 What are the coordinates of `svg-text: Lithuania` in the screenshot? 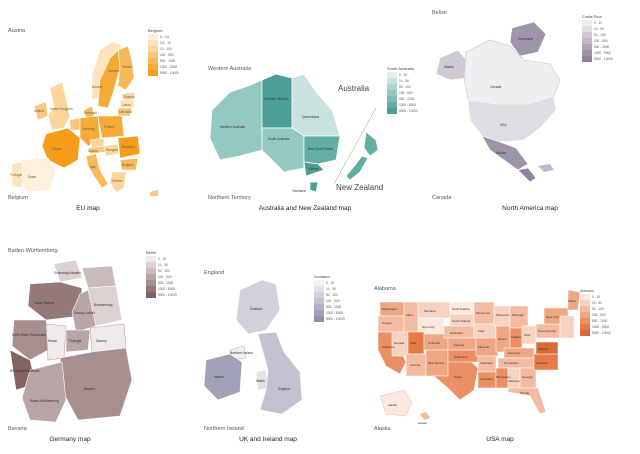 It's located at (125, 112).